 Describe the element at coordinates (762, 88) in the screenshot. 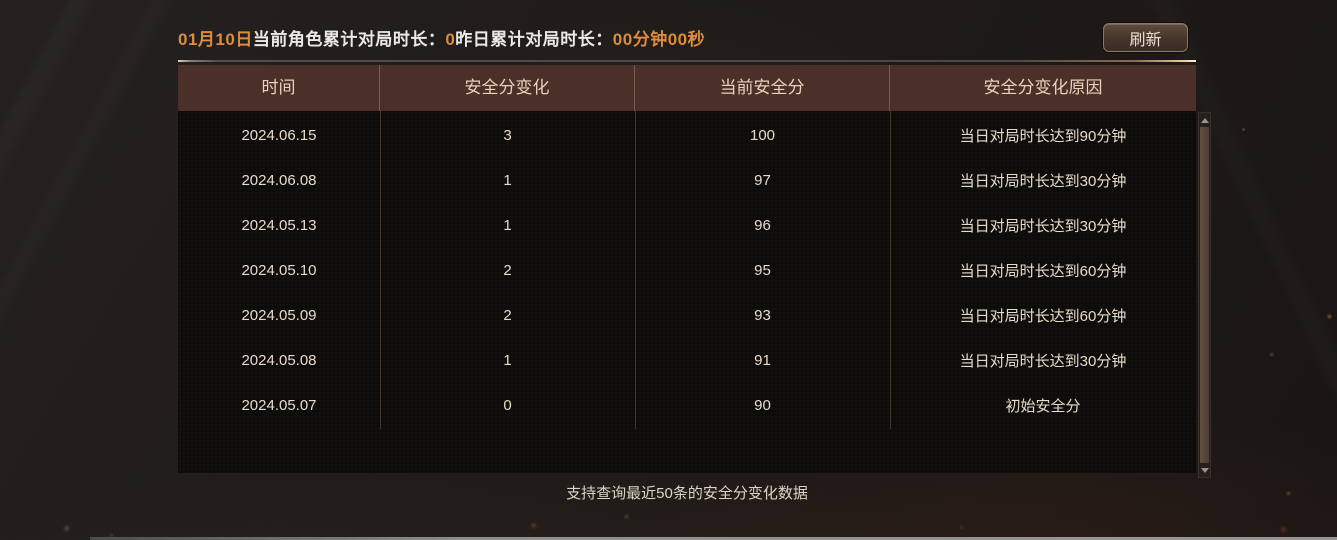

I see `column-header-current-score: 当前安全分` at that location.